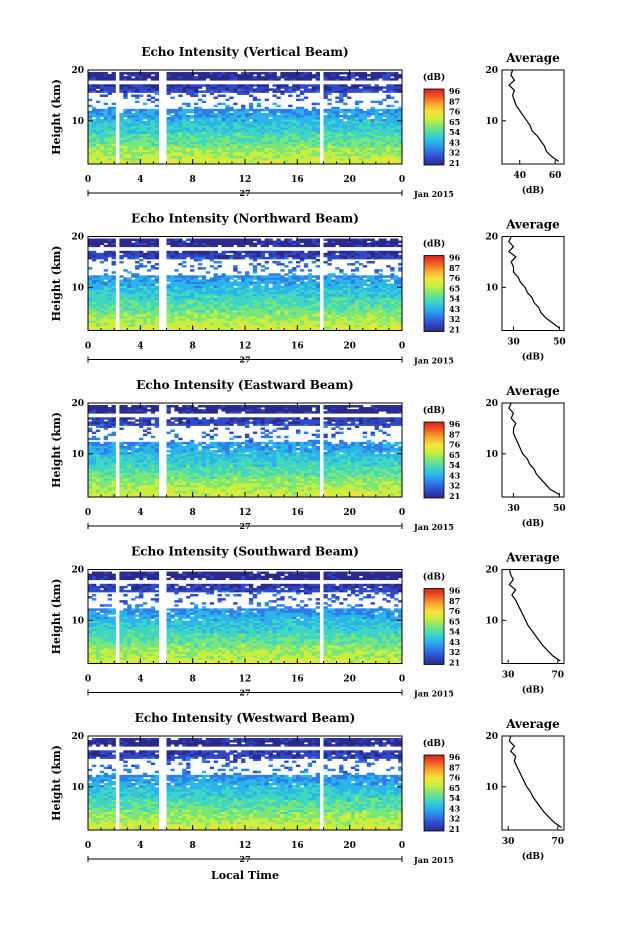  What do you see at coordinates (454, 153) in the screenshot?
I see `colorbar-tick-label: 32` at bounding box center [454, 153].